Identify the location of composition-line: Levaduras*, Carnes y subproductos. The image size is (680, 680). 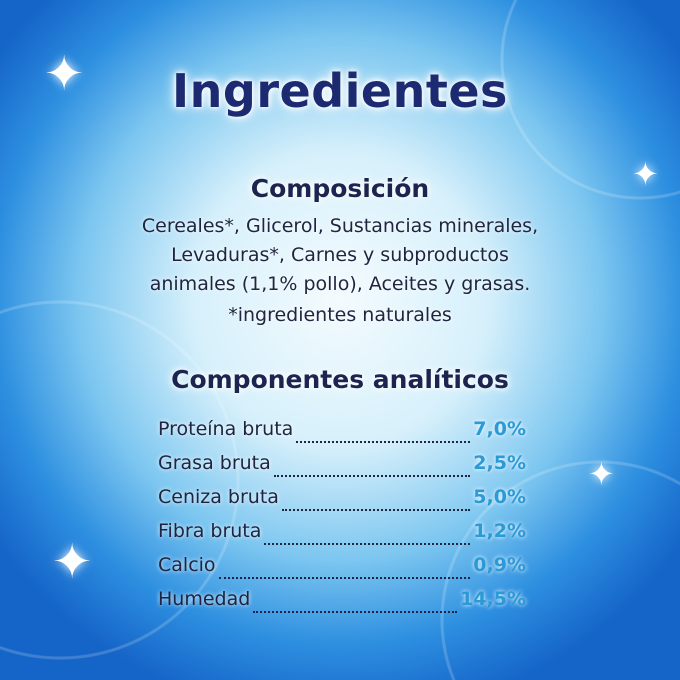
(340, 255).